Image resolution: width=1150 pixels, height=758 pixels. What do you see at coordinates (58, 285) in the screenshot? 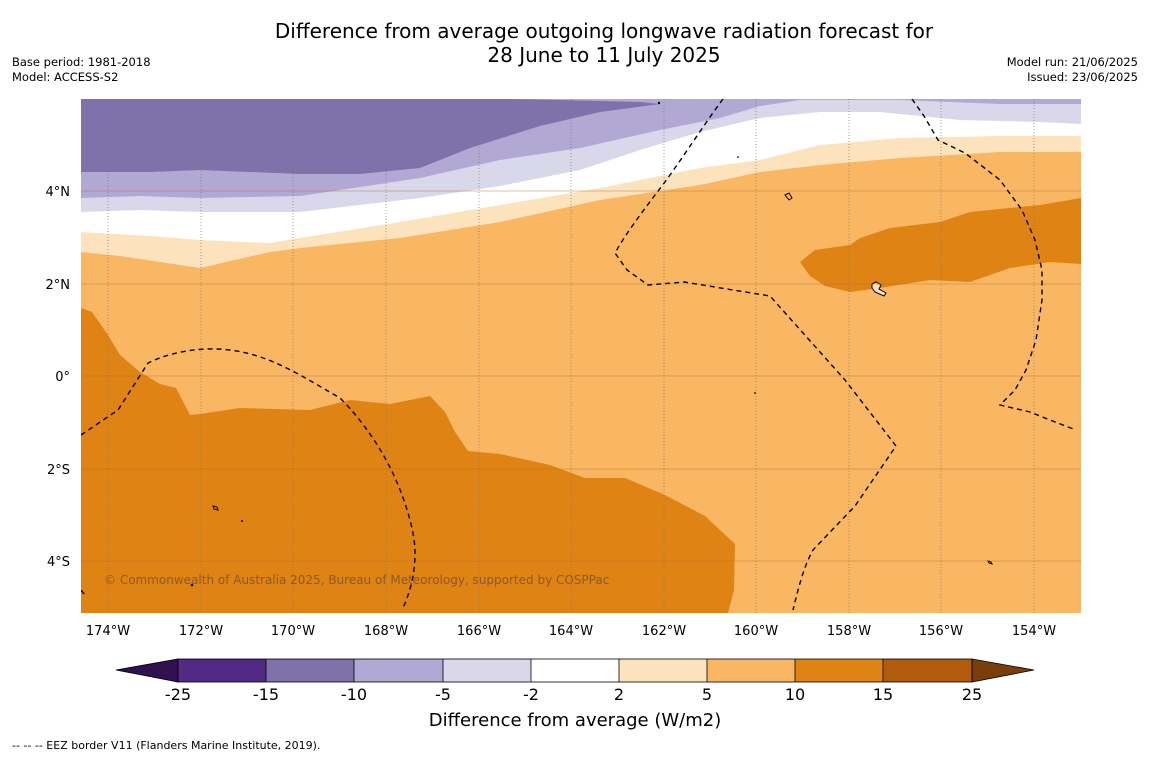
I see `lat-label: 2°N` at bounding box center [58, 285].